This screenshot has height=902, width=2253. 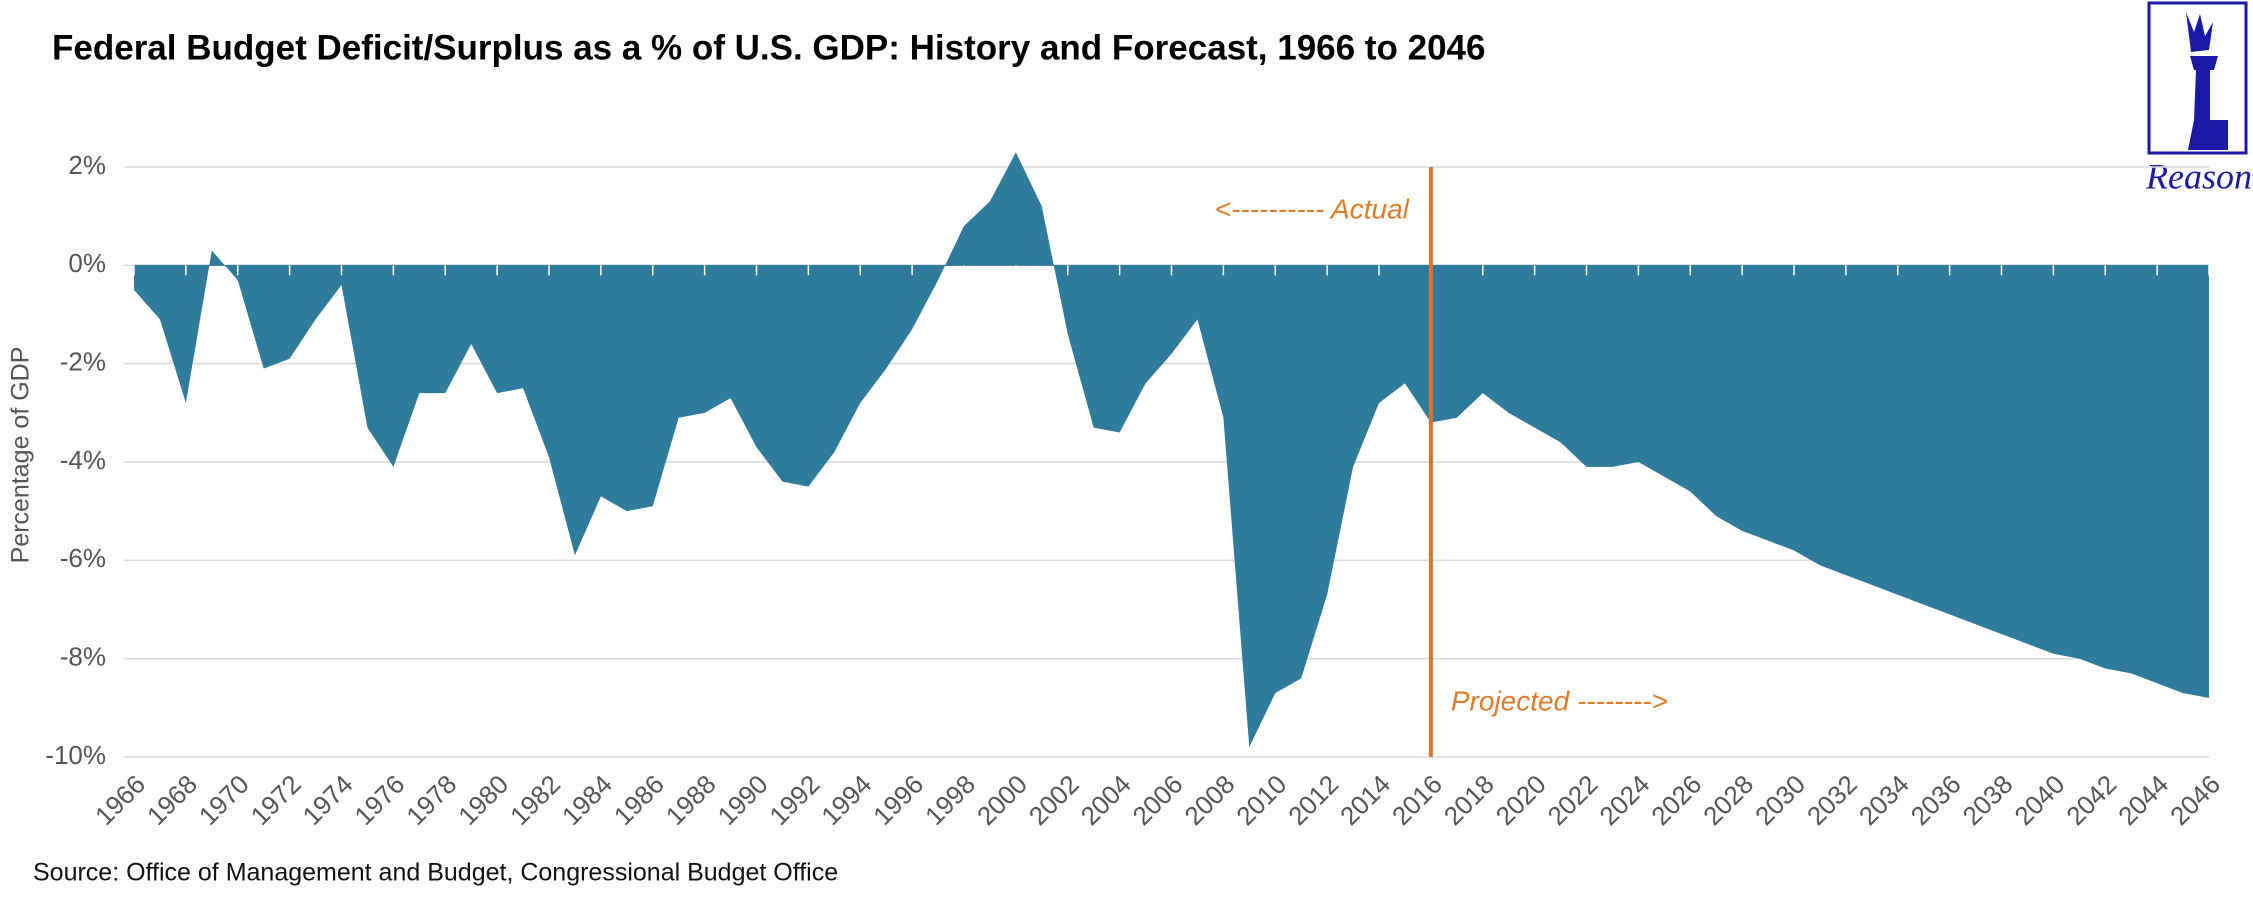 I want to click on x-tick-label: 1972, so click(x=276, y=800).